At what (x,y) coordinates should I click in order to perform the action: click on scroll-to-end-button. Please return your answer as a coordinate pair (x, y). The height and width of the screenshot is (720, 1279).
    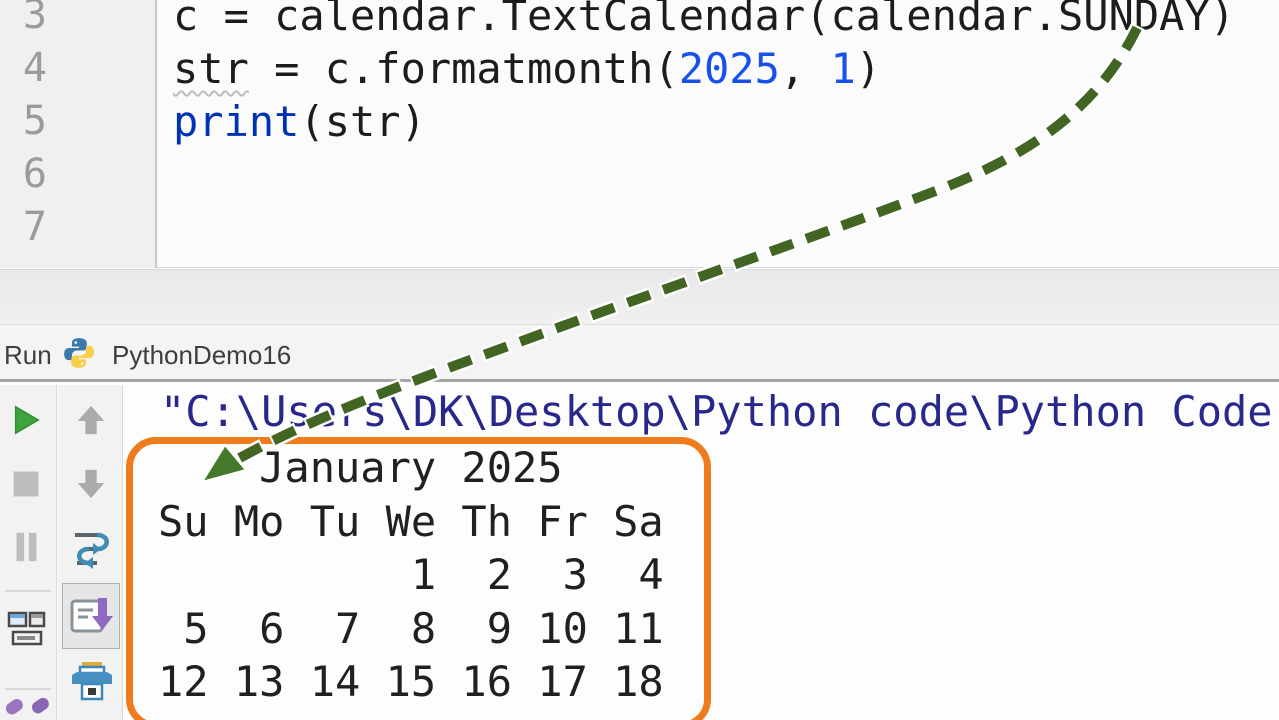
    Looking at the image, I should click on (91, 616).